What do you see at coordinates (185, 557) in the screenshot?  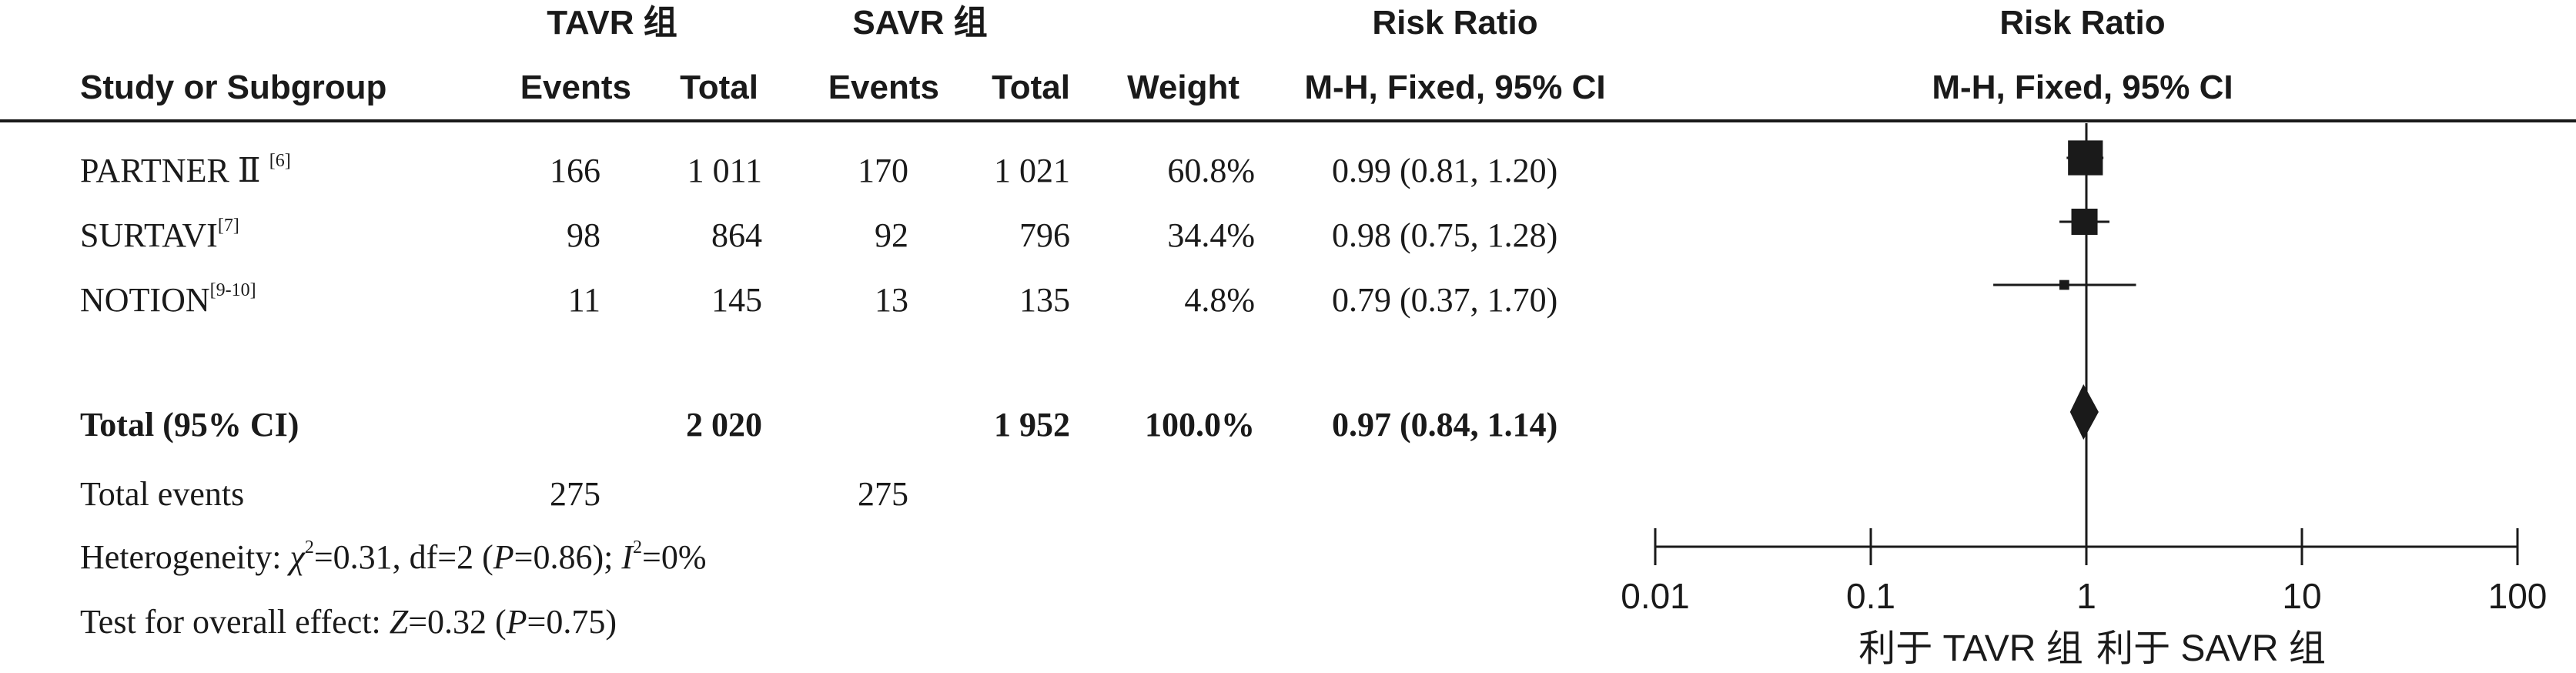 I see `heterogeneity-prefix: Heterogeneity:` at bounding box center [185, 557].